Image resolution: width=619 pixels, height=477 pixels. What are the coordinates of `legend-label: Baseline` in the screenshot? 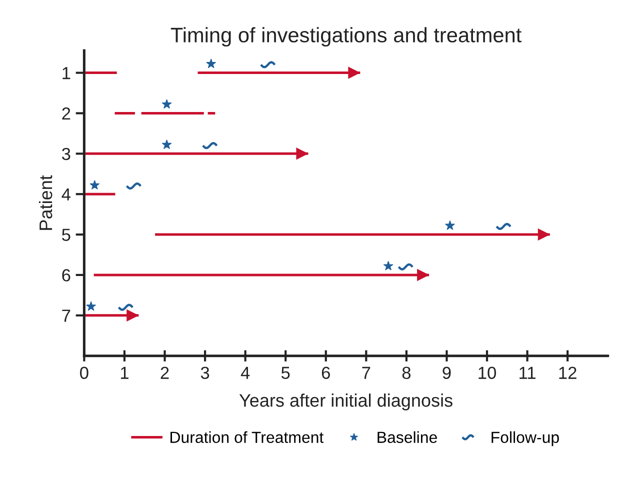 It's located at (407, 437).